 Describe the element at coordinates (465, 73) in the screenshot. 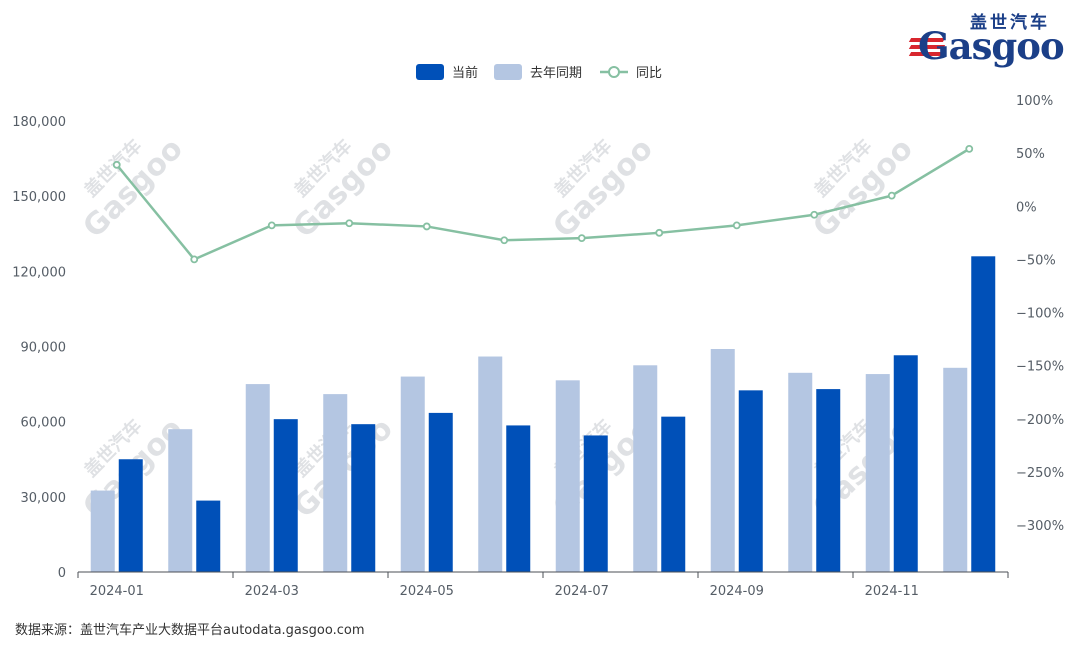

I see `legend-label-current: 当前` at that location.